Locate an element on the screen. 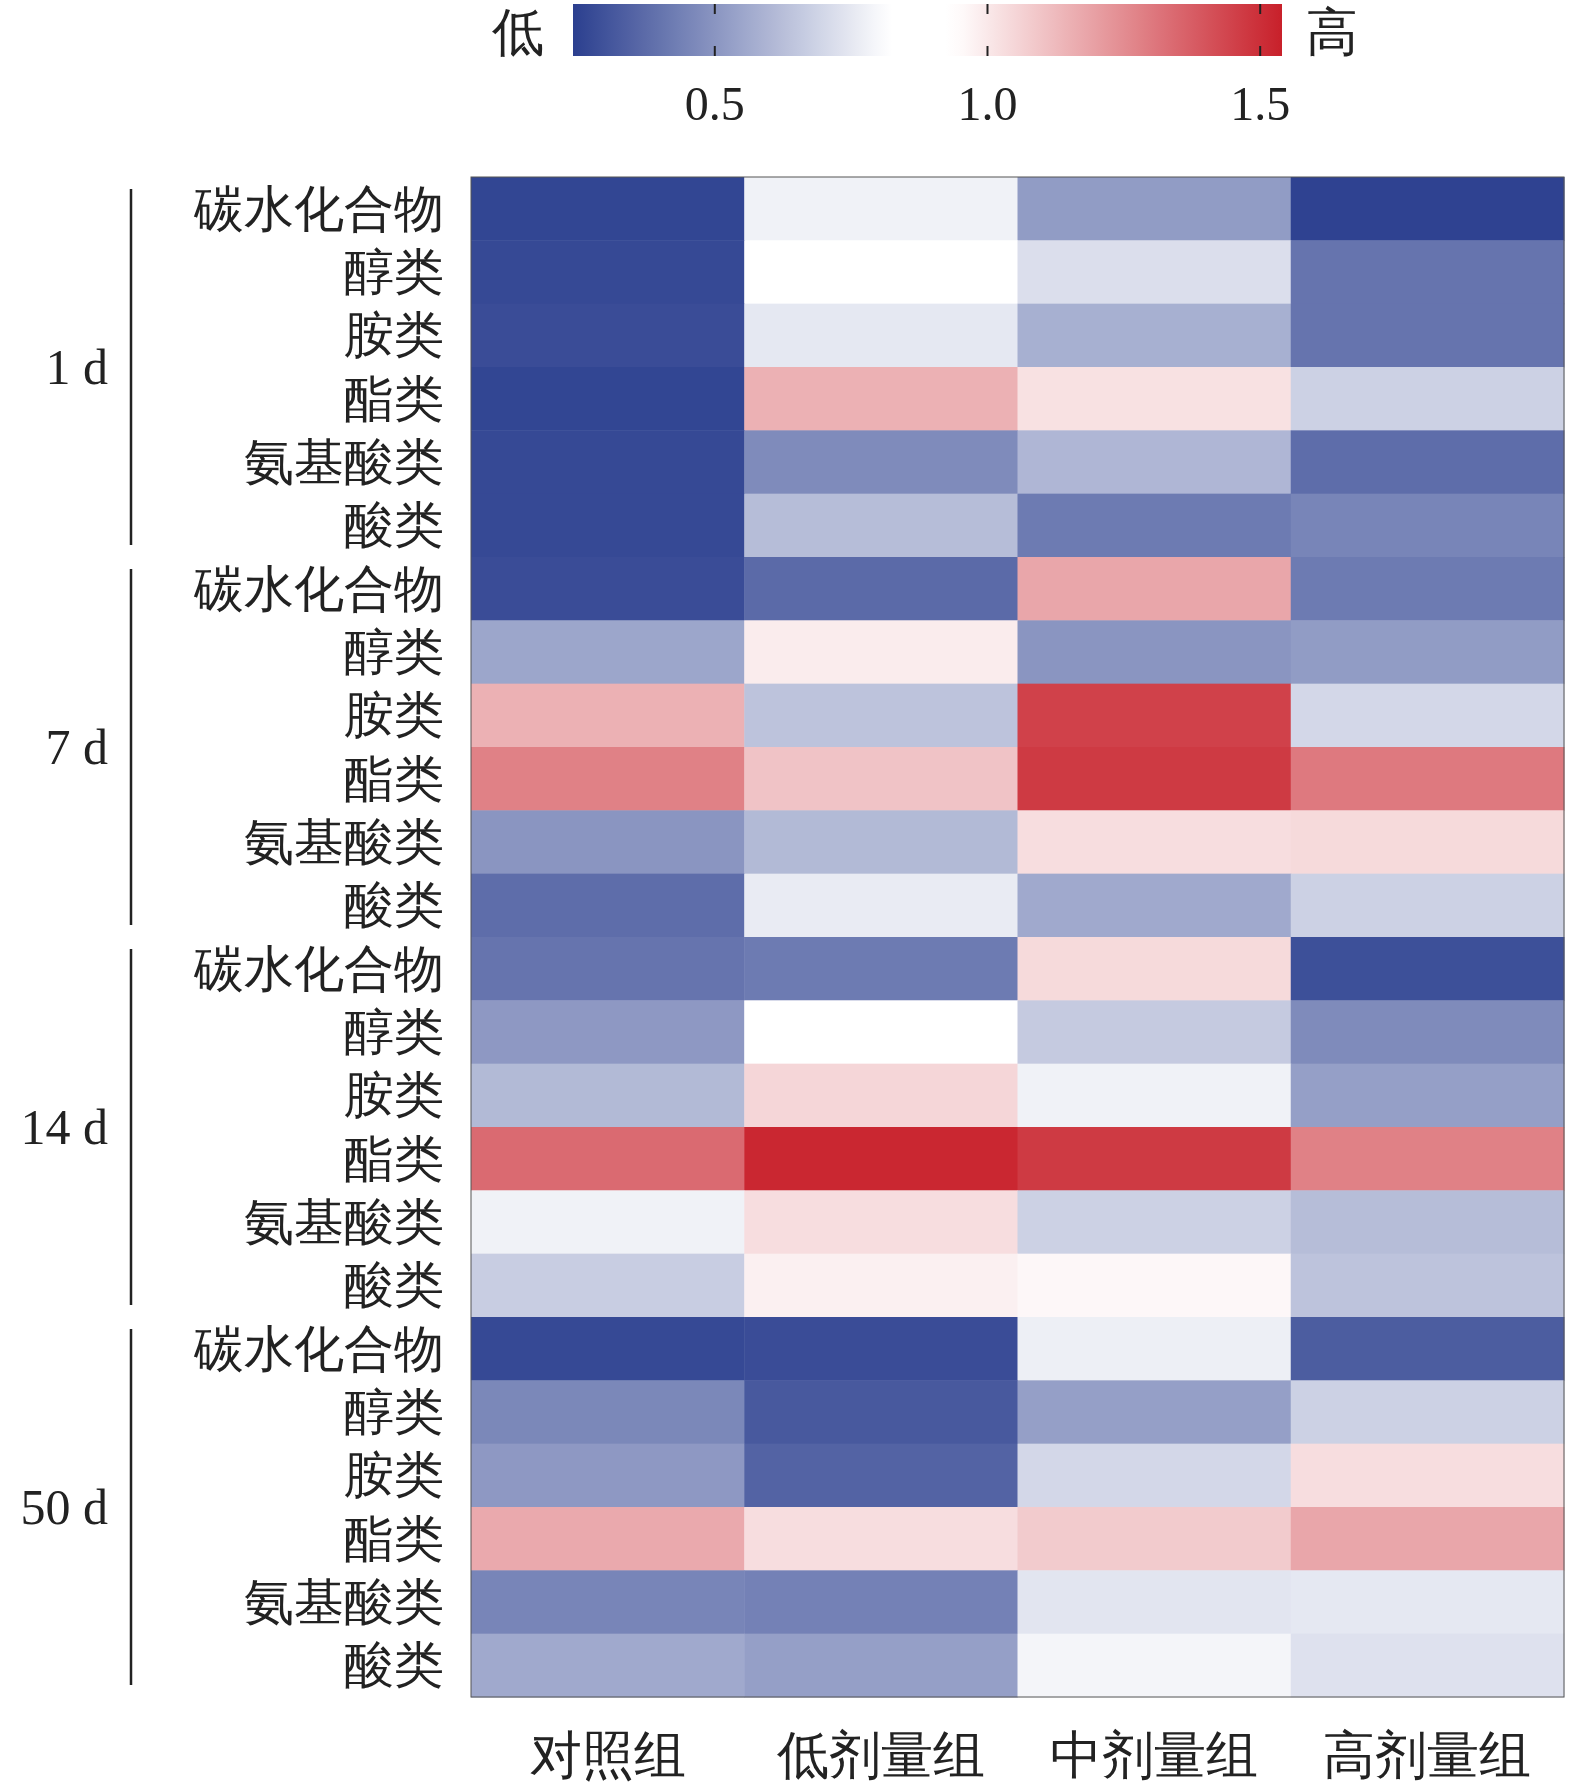 This screenshot has height=1786, width=1575. color-bar-label: 1.5 is located at coordinates (1260, 103).